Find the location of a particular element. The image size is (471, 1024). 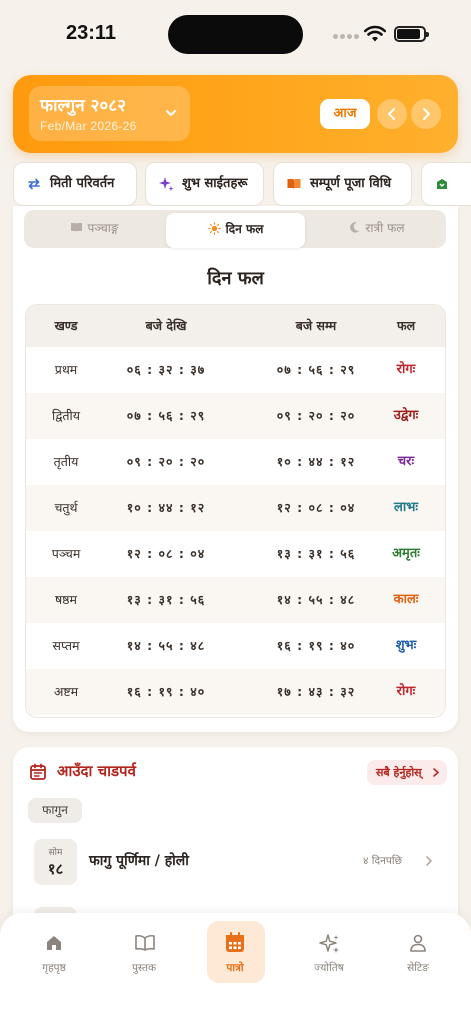

sun-icon is located at coordinates (214, 228).